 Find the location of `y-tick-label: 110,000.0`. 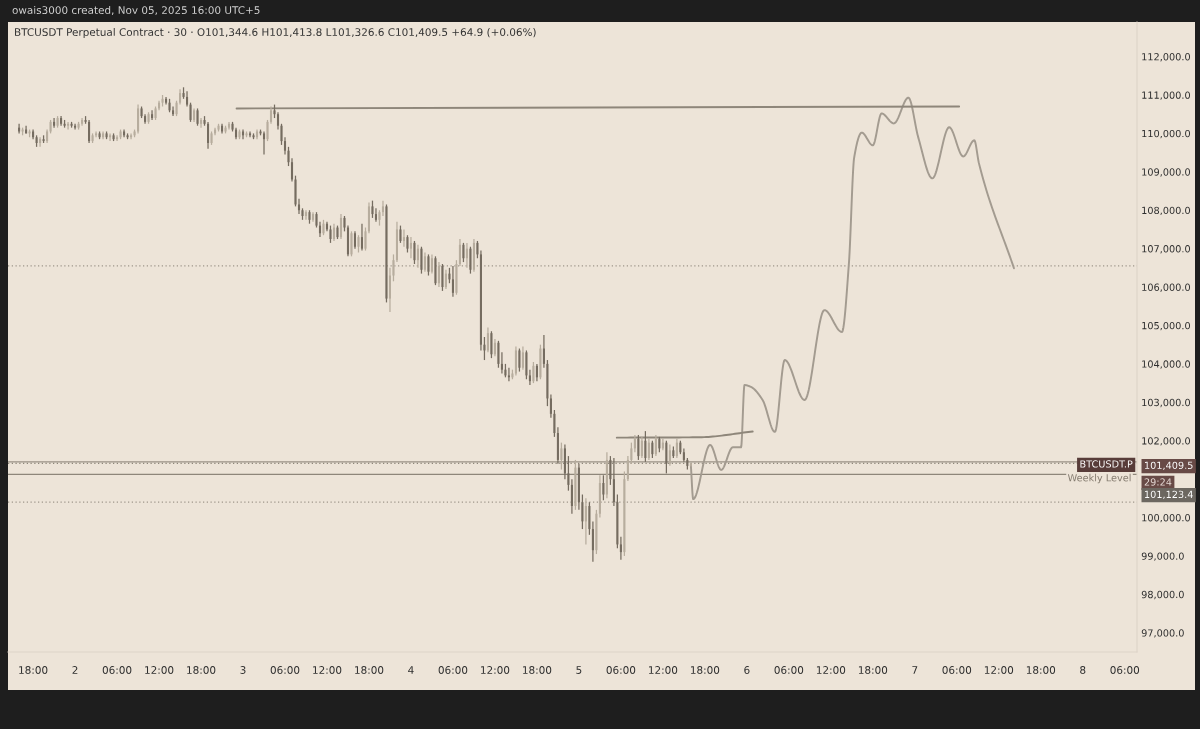

y-tick-label: 110,000.0 is located at coordinates (1166, 134).